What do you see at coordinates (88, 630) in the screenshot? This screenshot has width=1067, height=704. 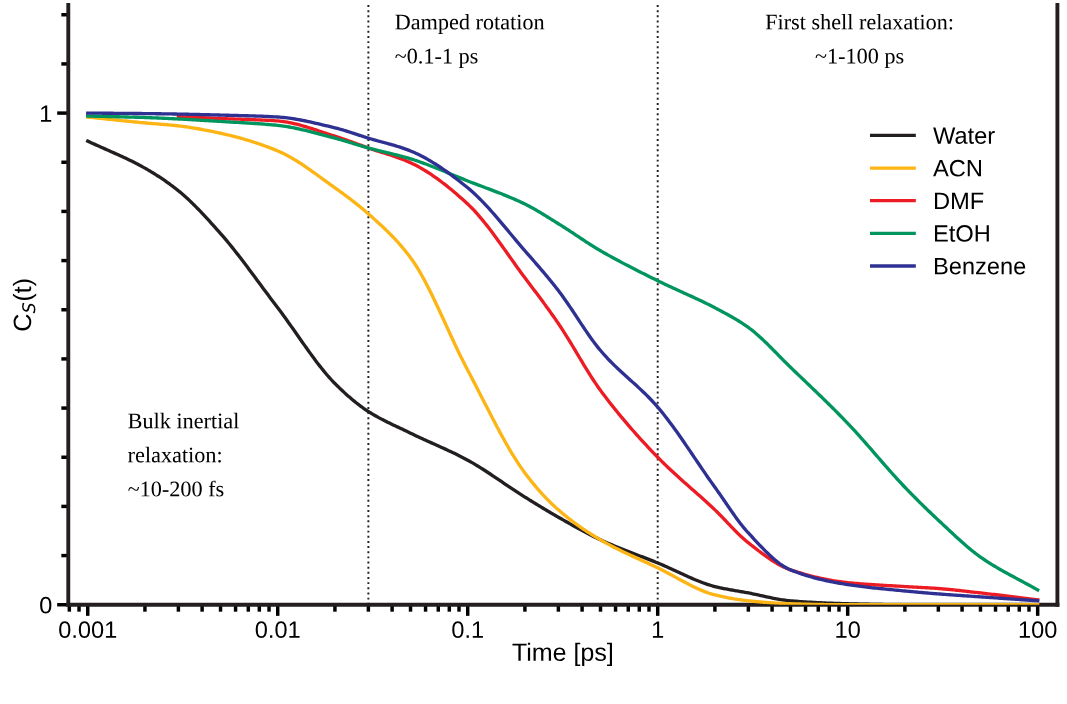 I see `x-tick-label: 0.001` at bounding box center [88, 630].